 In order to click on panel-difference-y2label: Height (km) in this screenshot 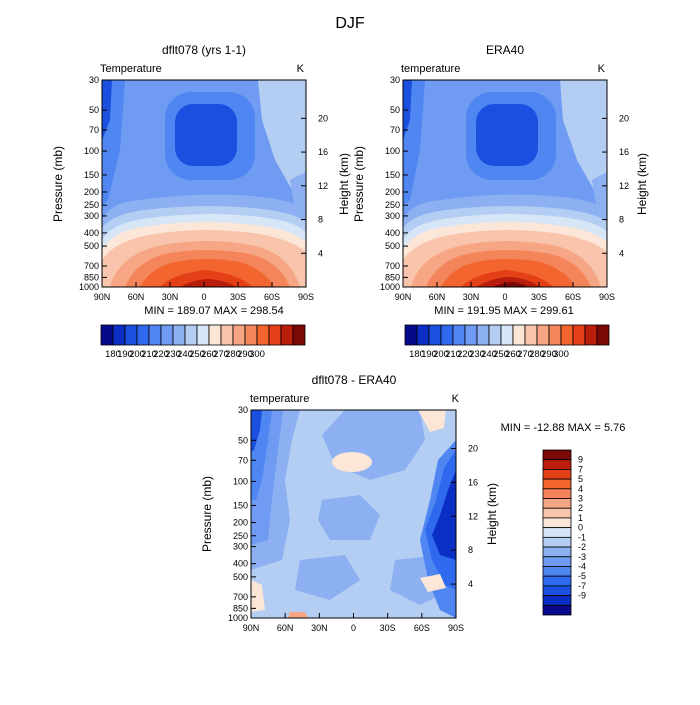, I will do `click(492, 514)`.